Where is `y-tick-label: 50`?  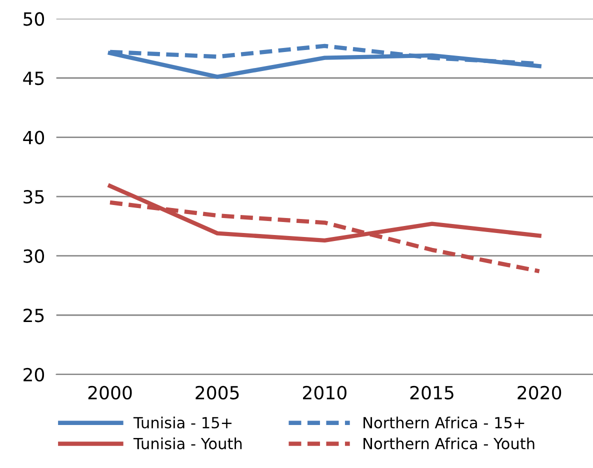
y-tick-label: 50 is located at coordinates (34, 19).